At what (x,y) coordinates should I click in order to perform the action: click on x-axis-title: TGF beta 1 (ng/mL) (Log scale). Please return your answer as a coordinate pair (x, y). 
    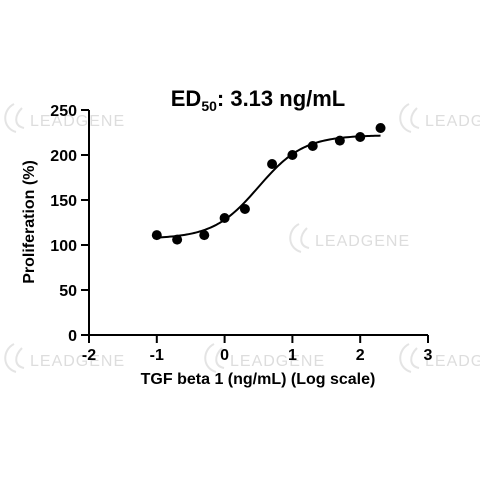
    Looking at the image, I should click on (258, 379).